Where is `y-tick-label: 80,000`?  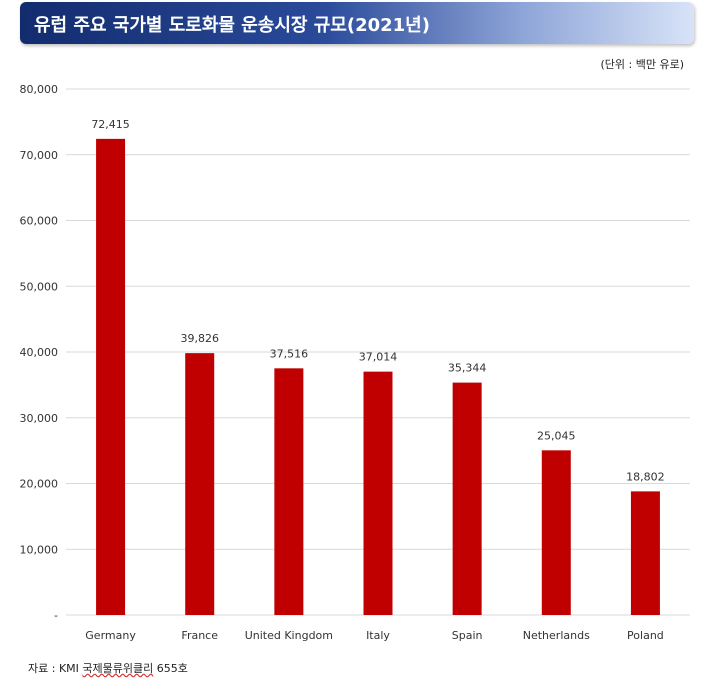 y-tick-label: 80,000 is located at coordinates (39, 89).